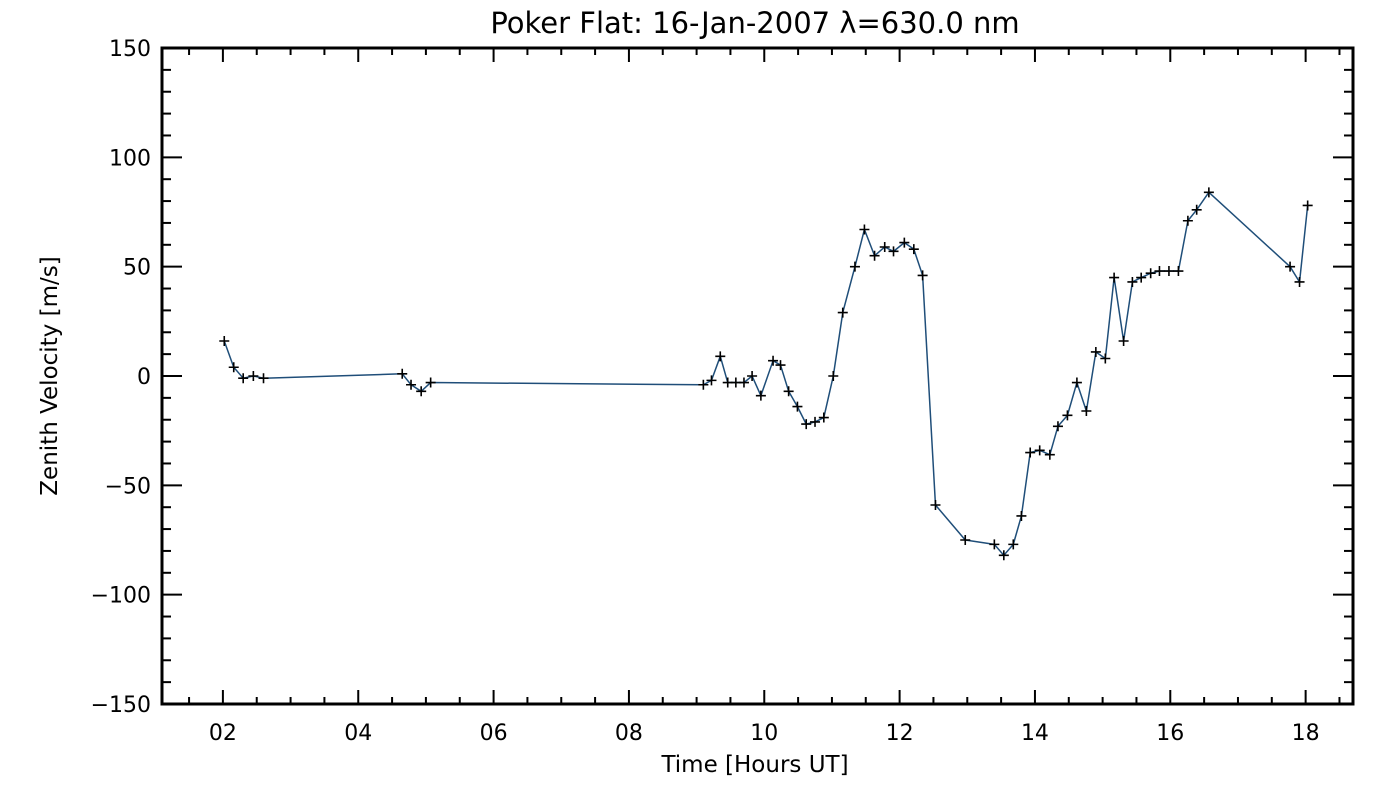 The image size is (1400, 800). Describe the element at coordinates (50, 375) in the screenshot. I see `y-axis-label: Zenith Velocity [m/s]` at that location.